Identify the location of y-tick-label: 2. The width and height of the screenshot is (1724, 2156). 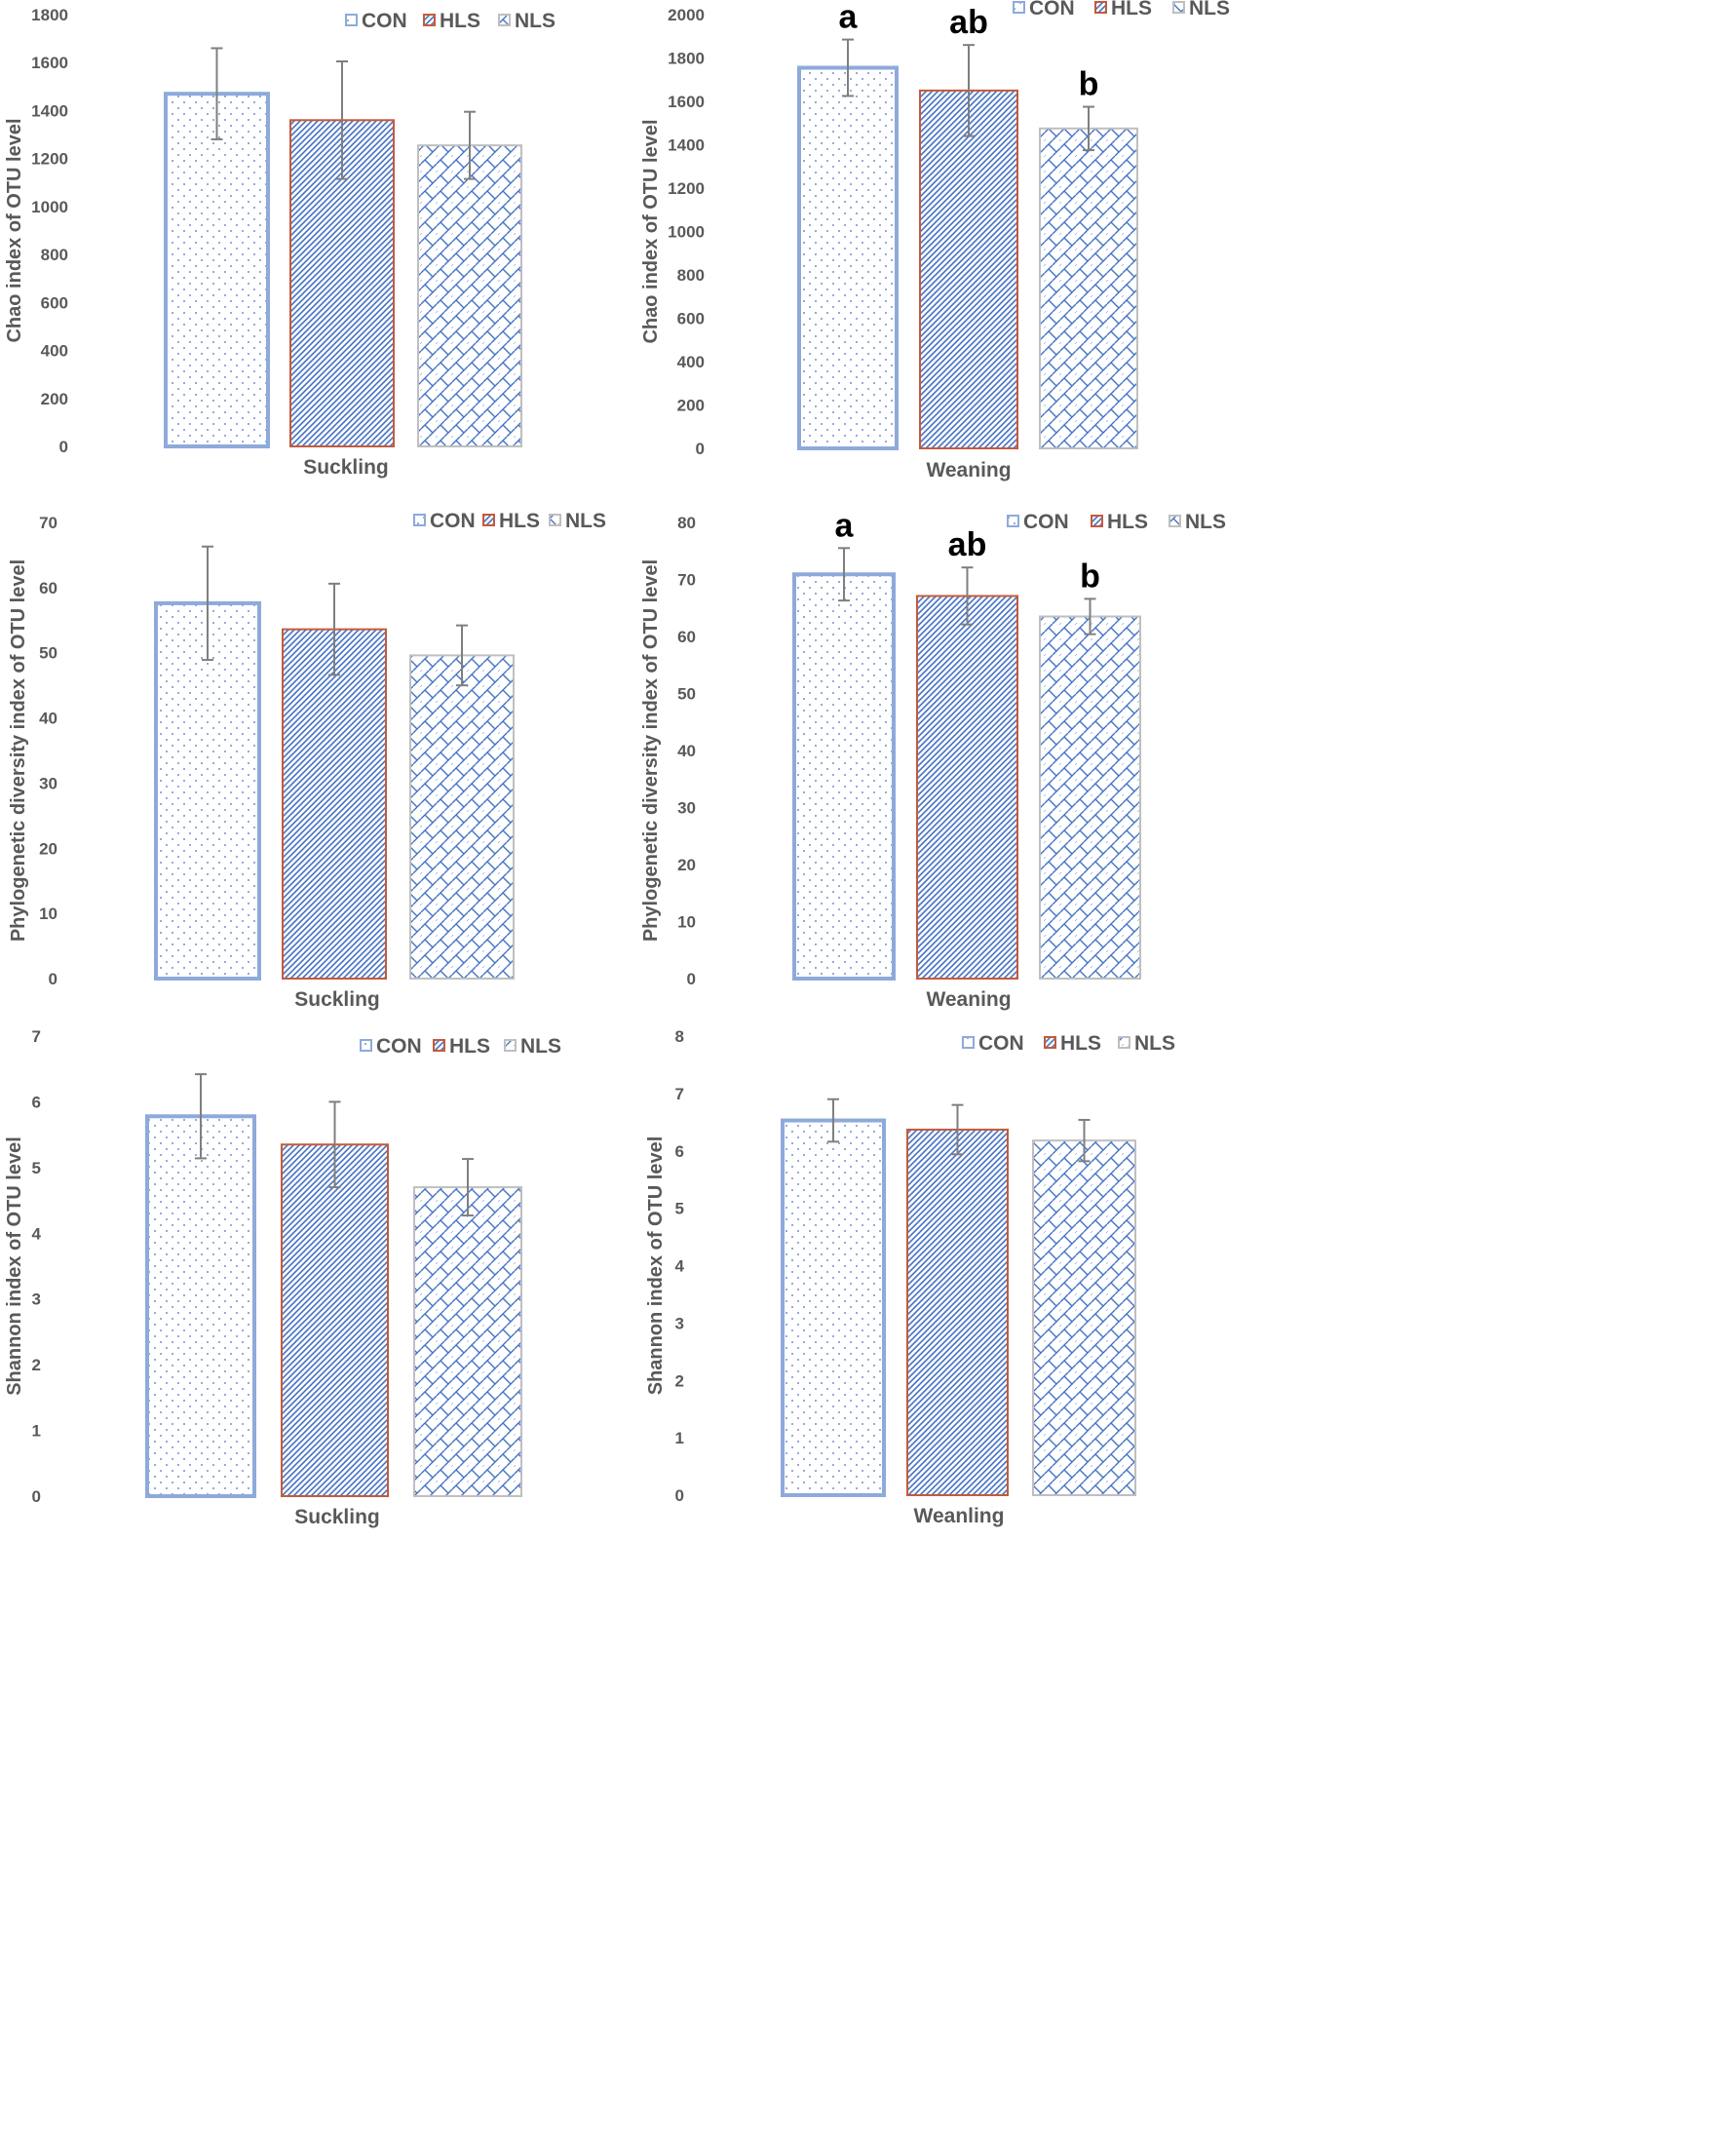
(679, 1380).